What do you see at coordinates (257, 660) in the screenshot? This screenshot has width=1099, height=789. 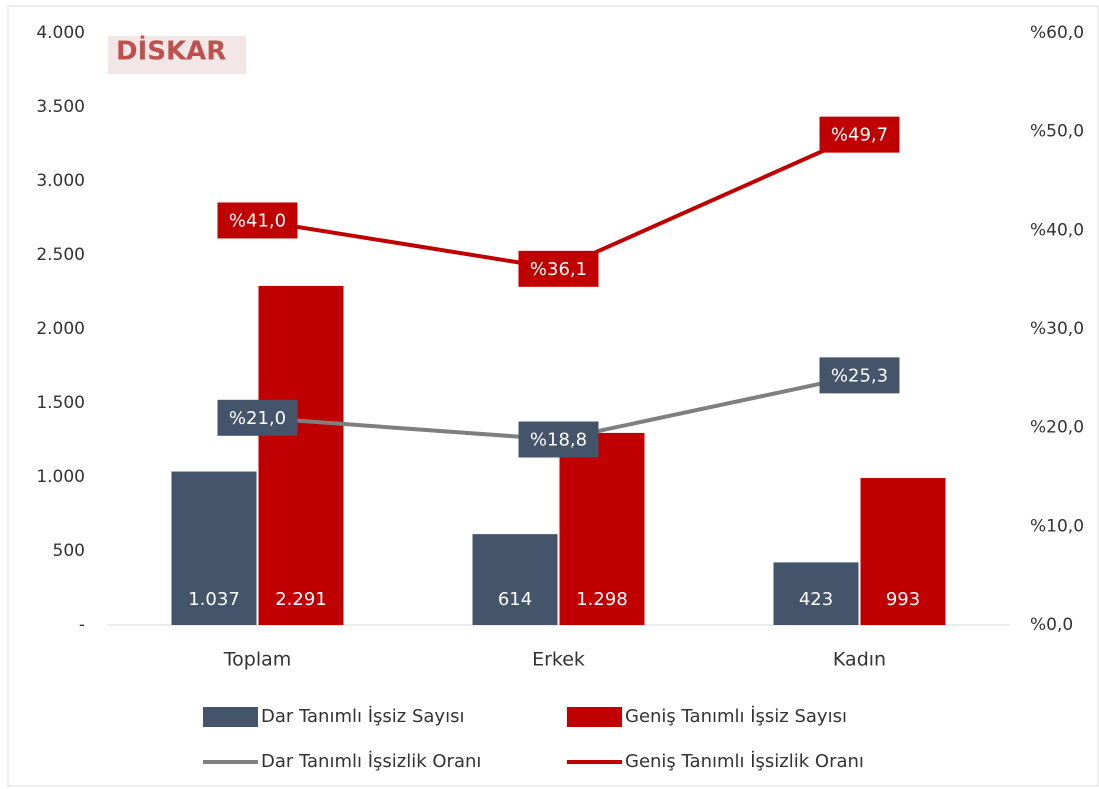 I see `x-tick-label: Toplam` at bounding box center [257, 660].